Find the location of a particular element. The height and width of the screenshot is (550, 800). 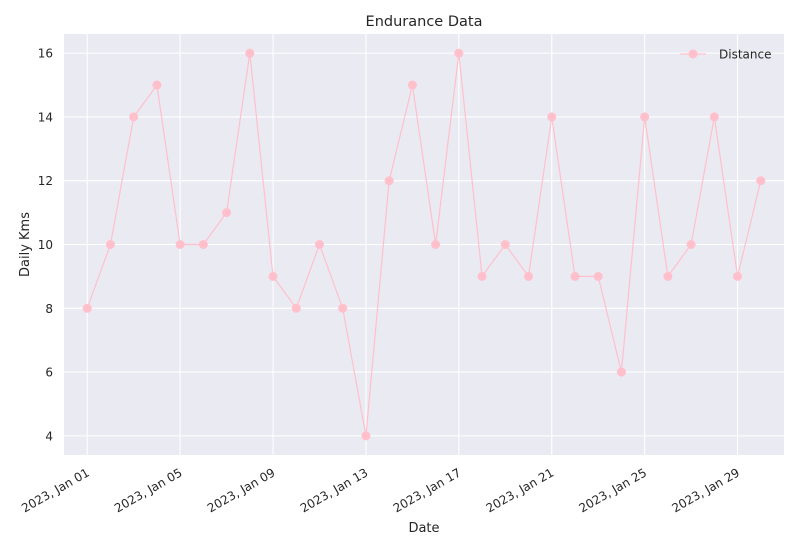

legend-marker-distance is located at coordinates (693, 54).